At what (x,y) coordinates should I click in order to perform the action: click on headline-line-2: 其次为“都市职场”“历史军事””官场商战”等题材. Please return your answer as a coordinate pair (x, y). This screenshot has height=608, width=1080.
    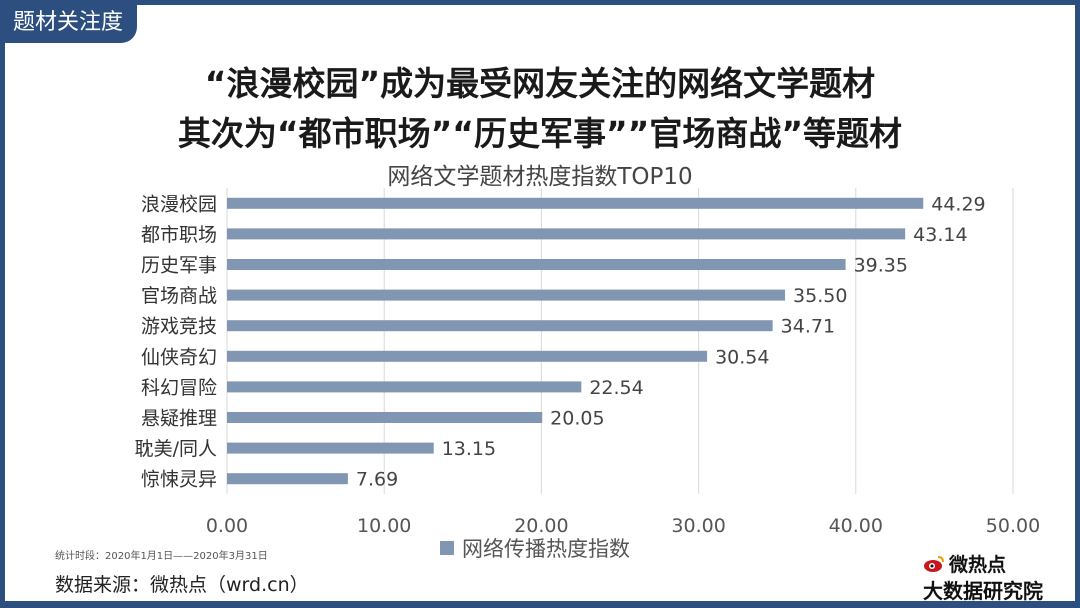
    Looking at the image, I should click on (540, 133).